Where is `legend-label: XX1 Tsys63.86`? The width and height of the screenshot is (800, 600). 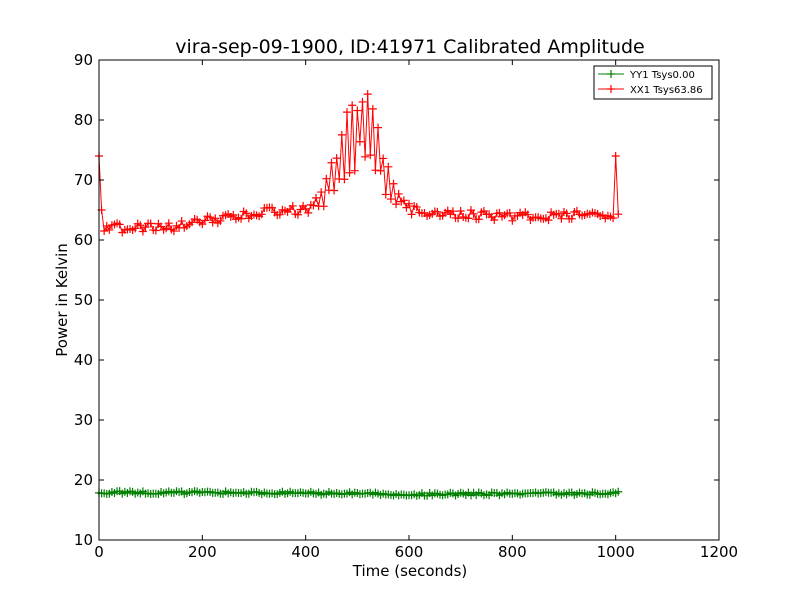 legend-label: XX1 Tsys63.86 is located at coordinates (666, 90).